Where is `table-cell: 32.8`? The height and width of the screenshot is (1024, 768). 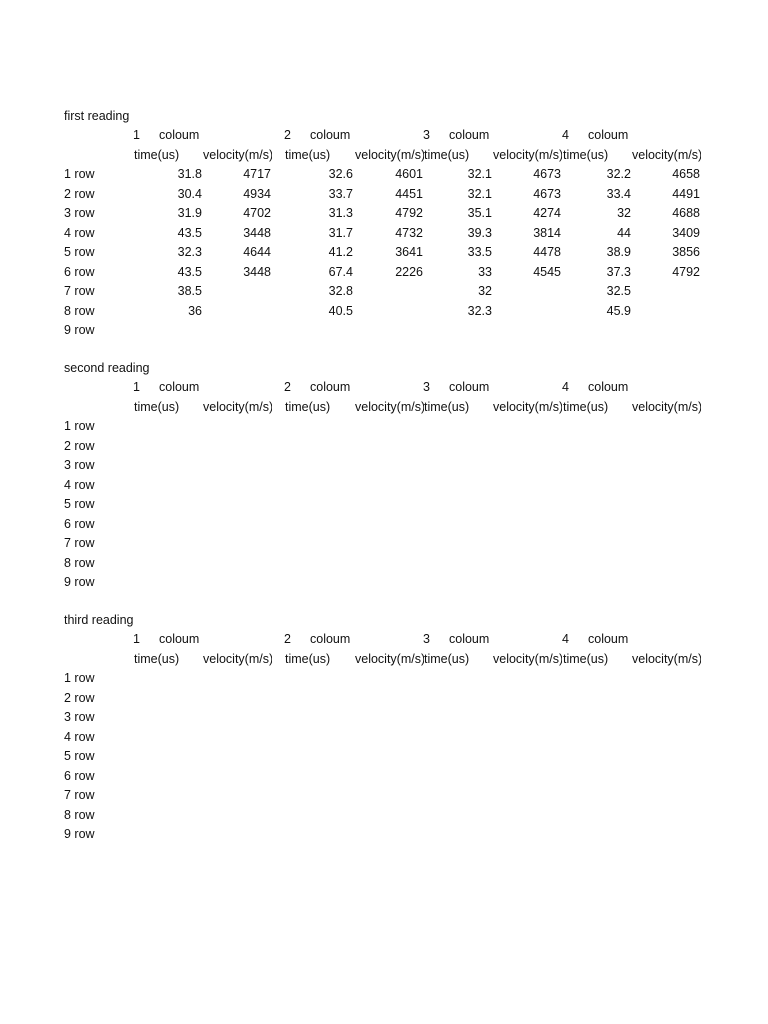 table-cell: 32.8 is located at coordinates (340, 291).